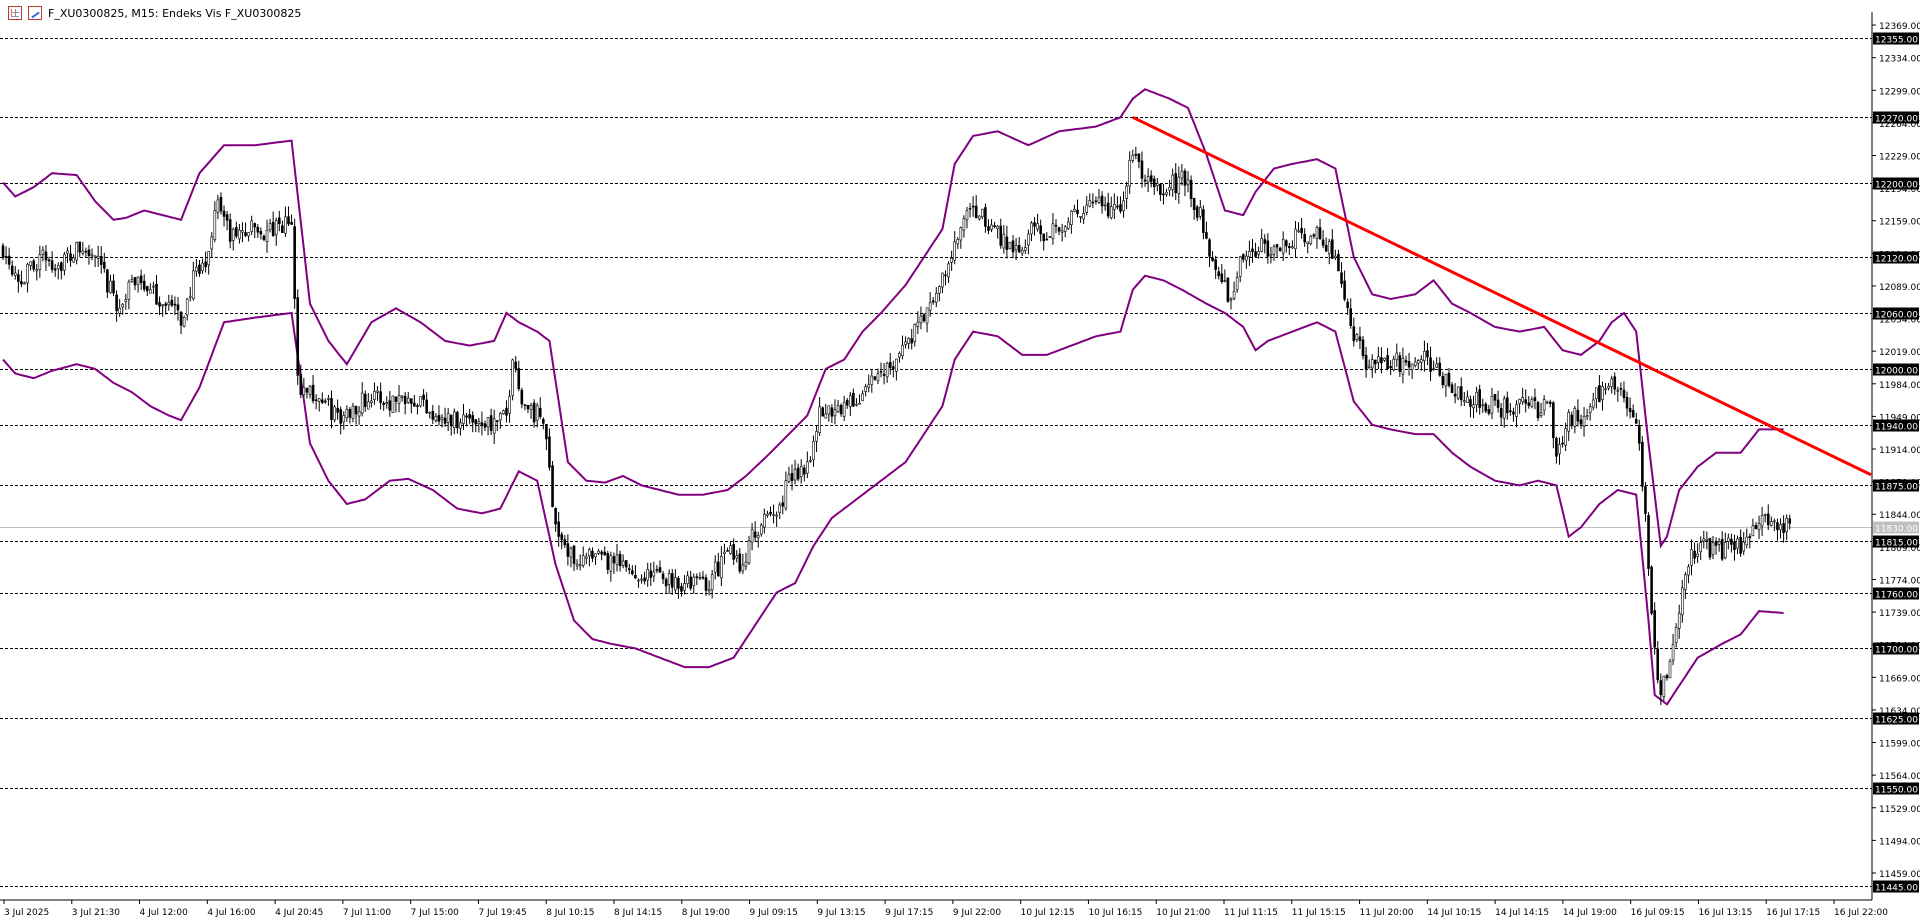 The width and height of the screenshot is (1920, 923). Describe the element at coordinates (1899, 386) in the screenshot. I see `y-tick-label: 11984.00` at that location.